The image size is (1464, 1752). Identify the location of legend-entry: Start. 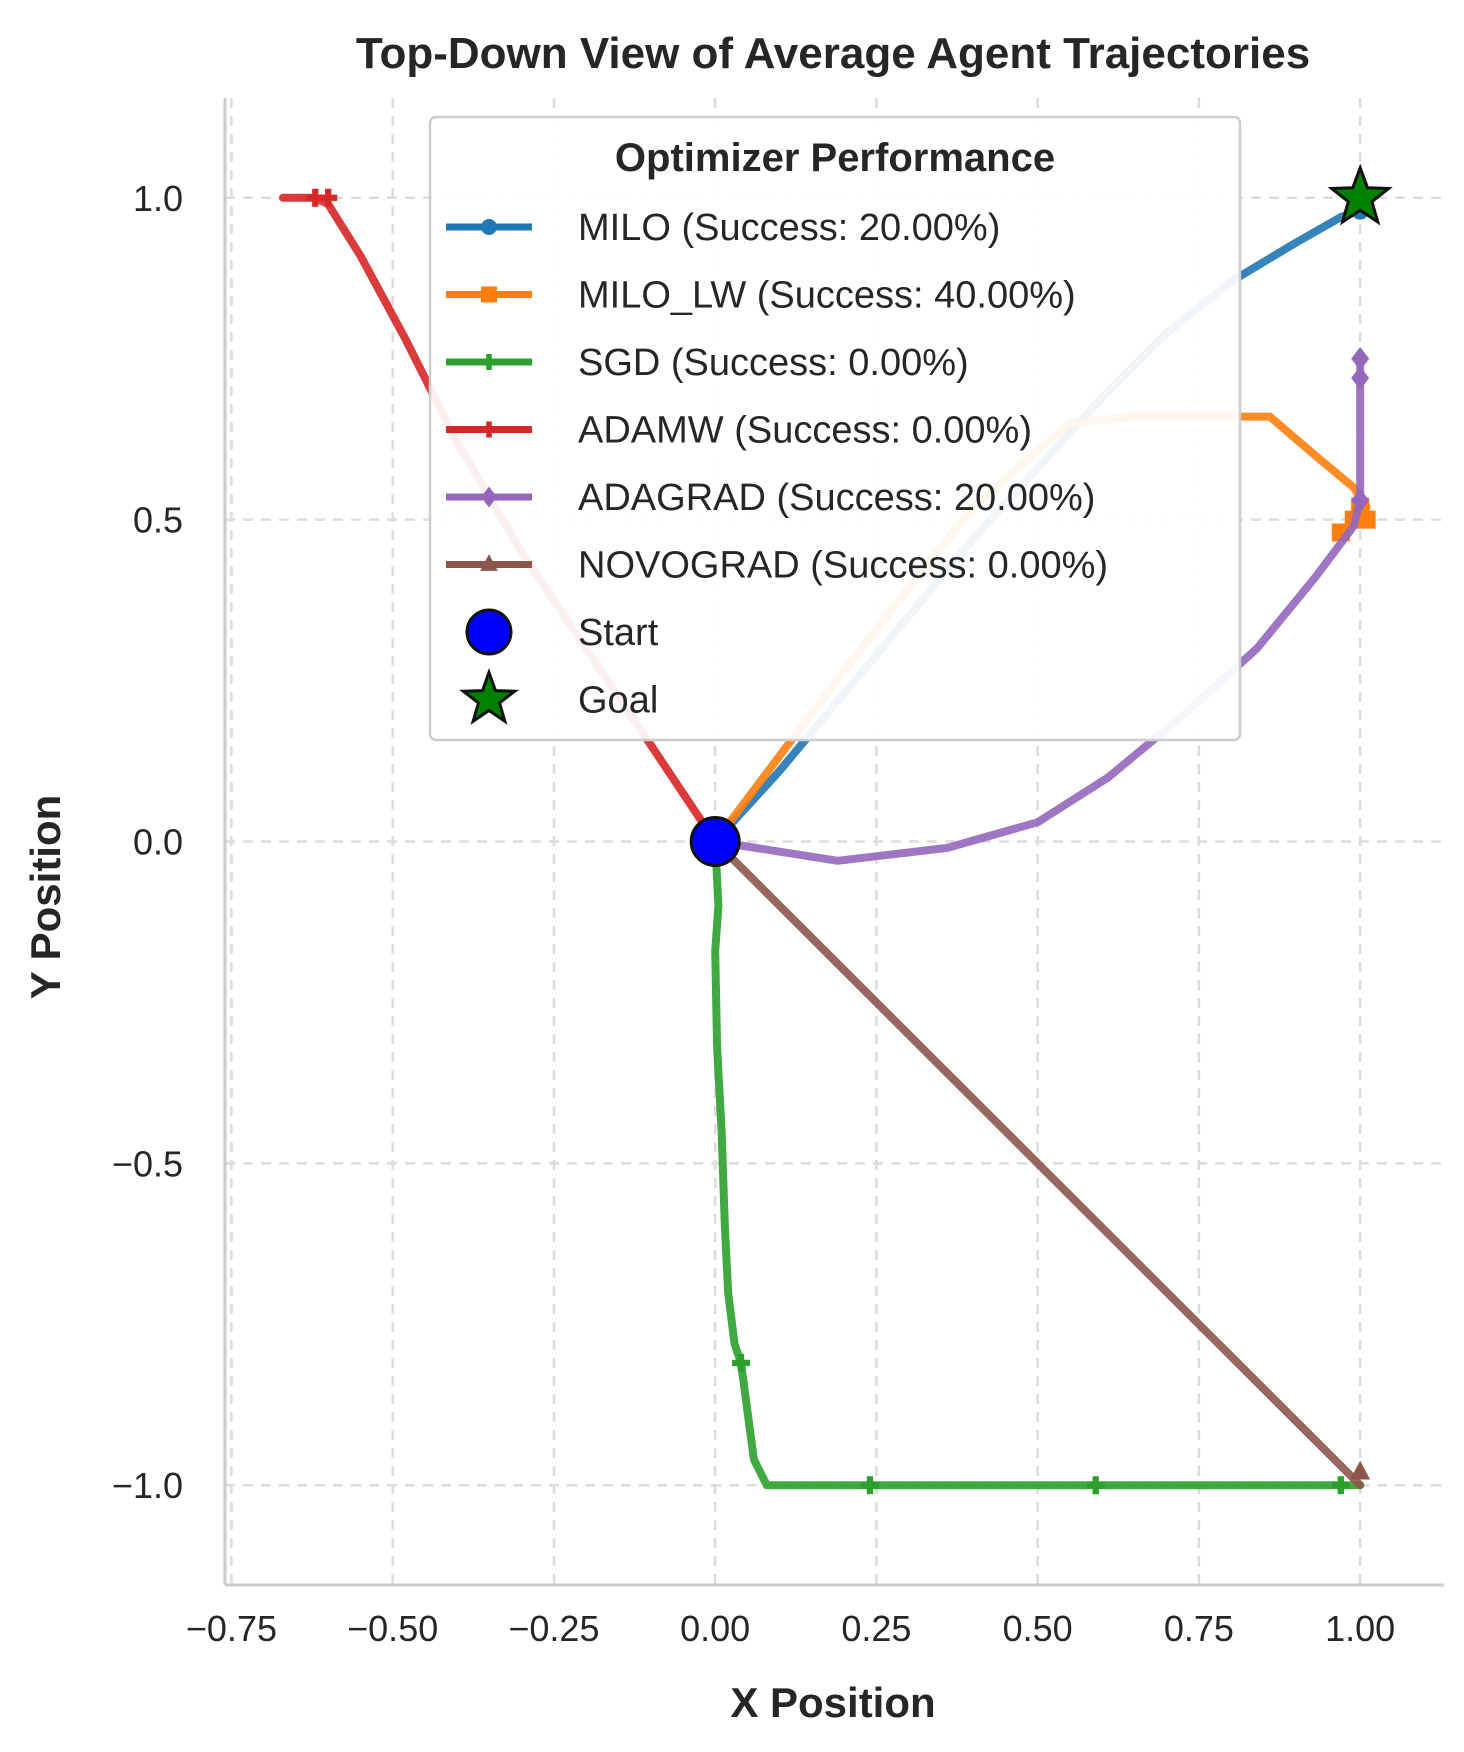
(562, 632).